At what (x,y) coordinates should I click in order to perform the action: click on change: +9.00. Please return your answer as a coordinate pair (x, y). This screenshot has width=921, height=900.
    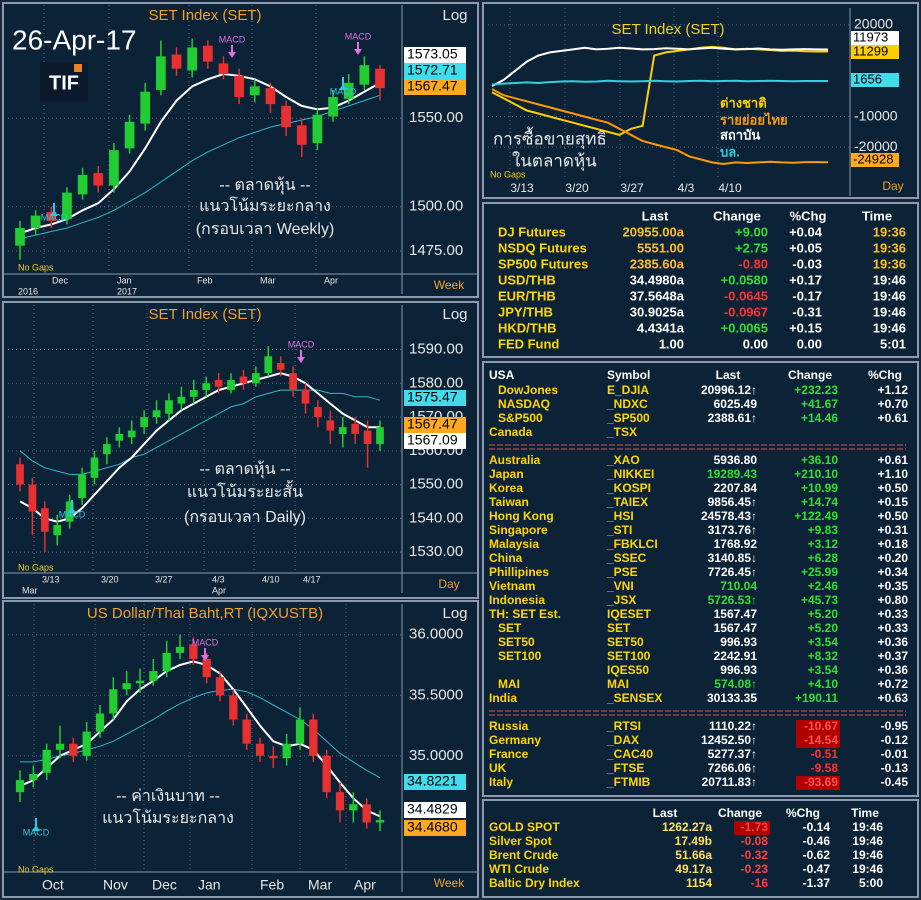
    Looking at the image, I should click on (751, 231).